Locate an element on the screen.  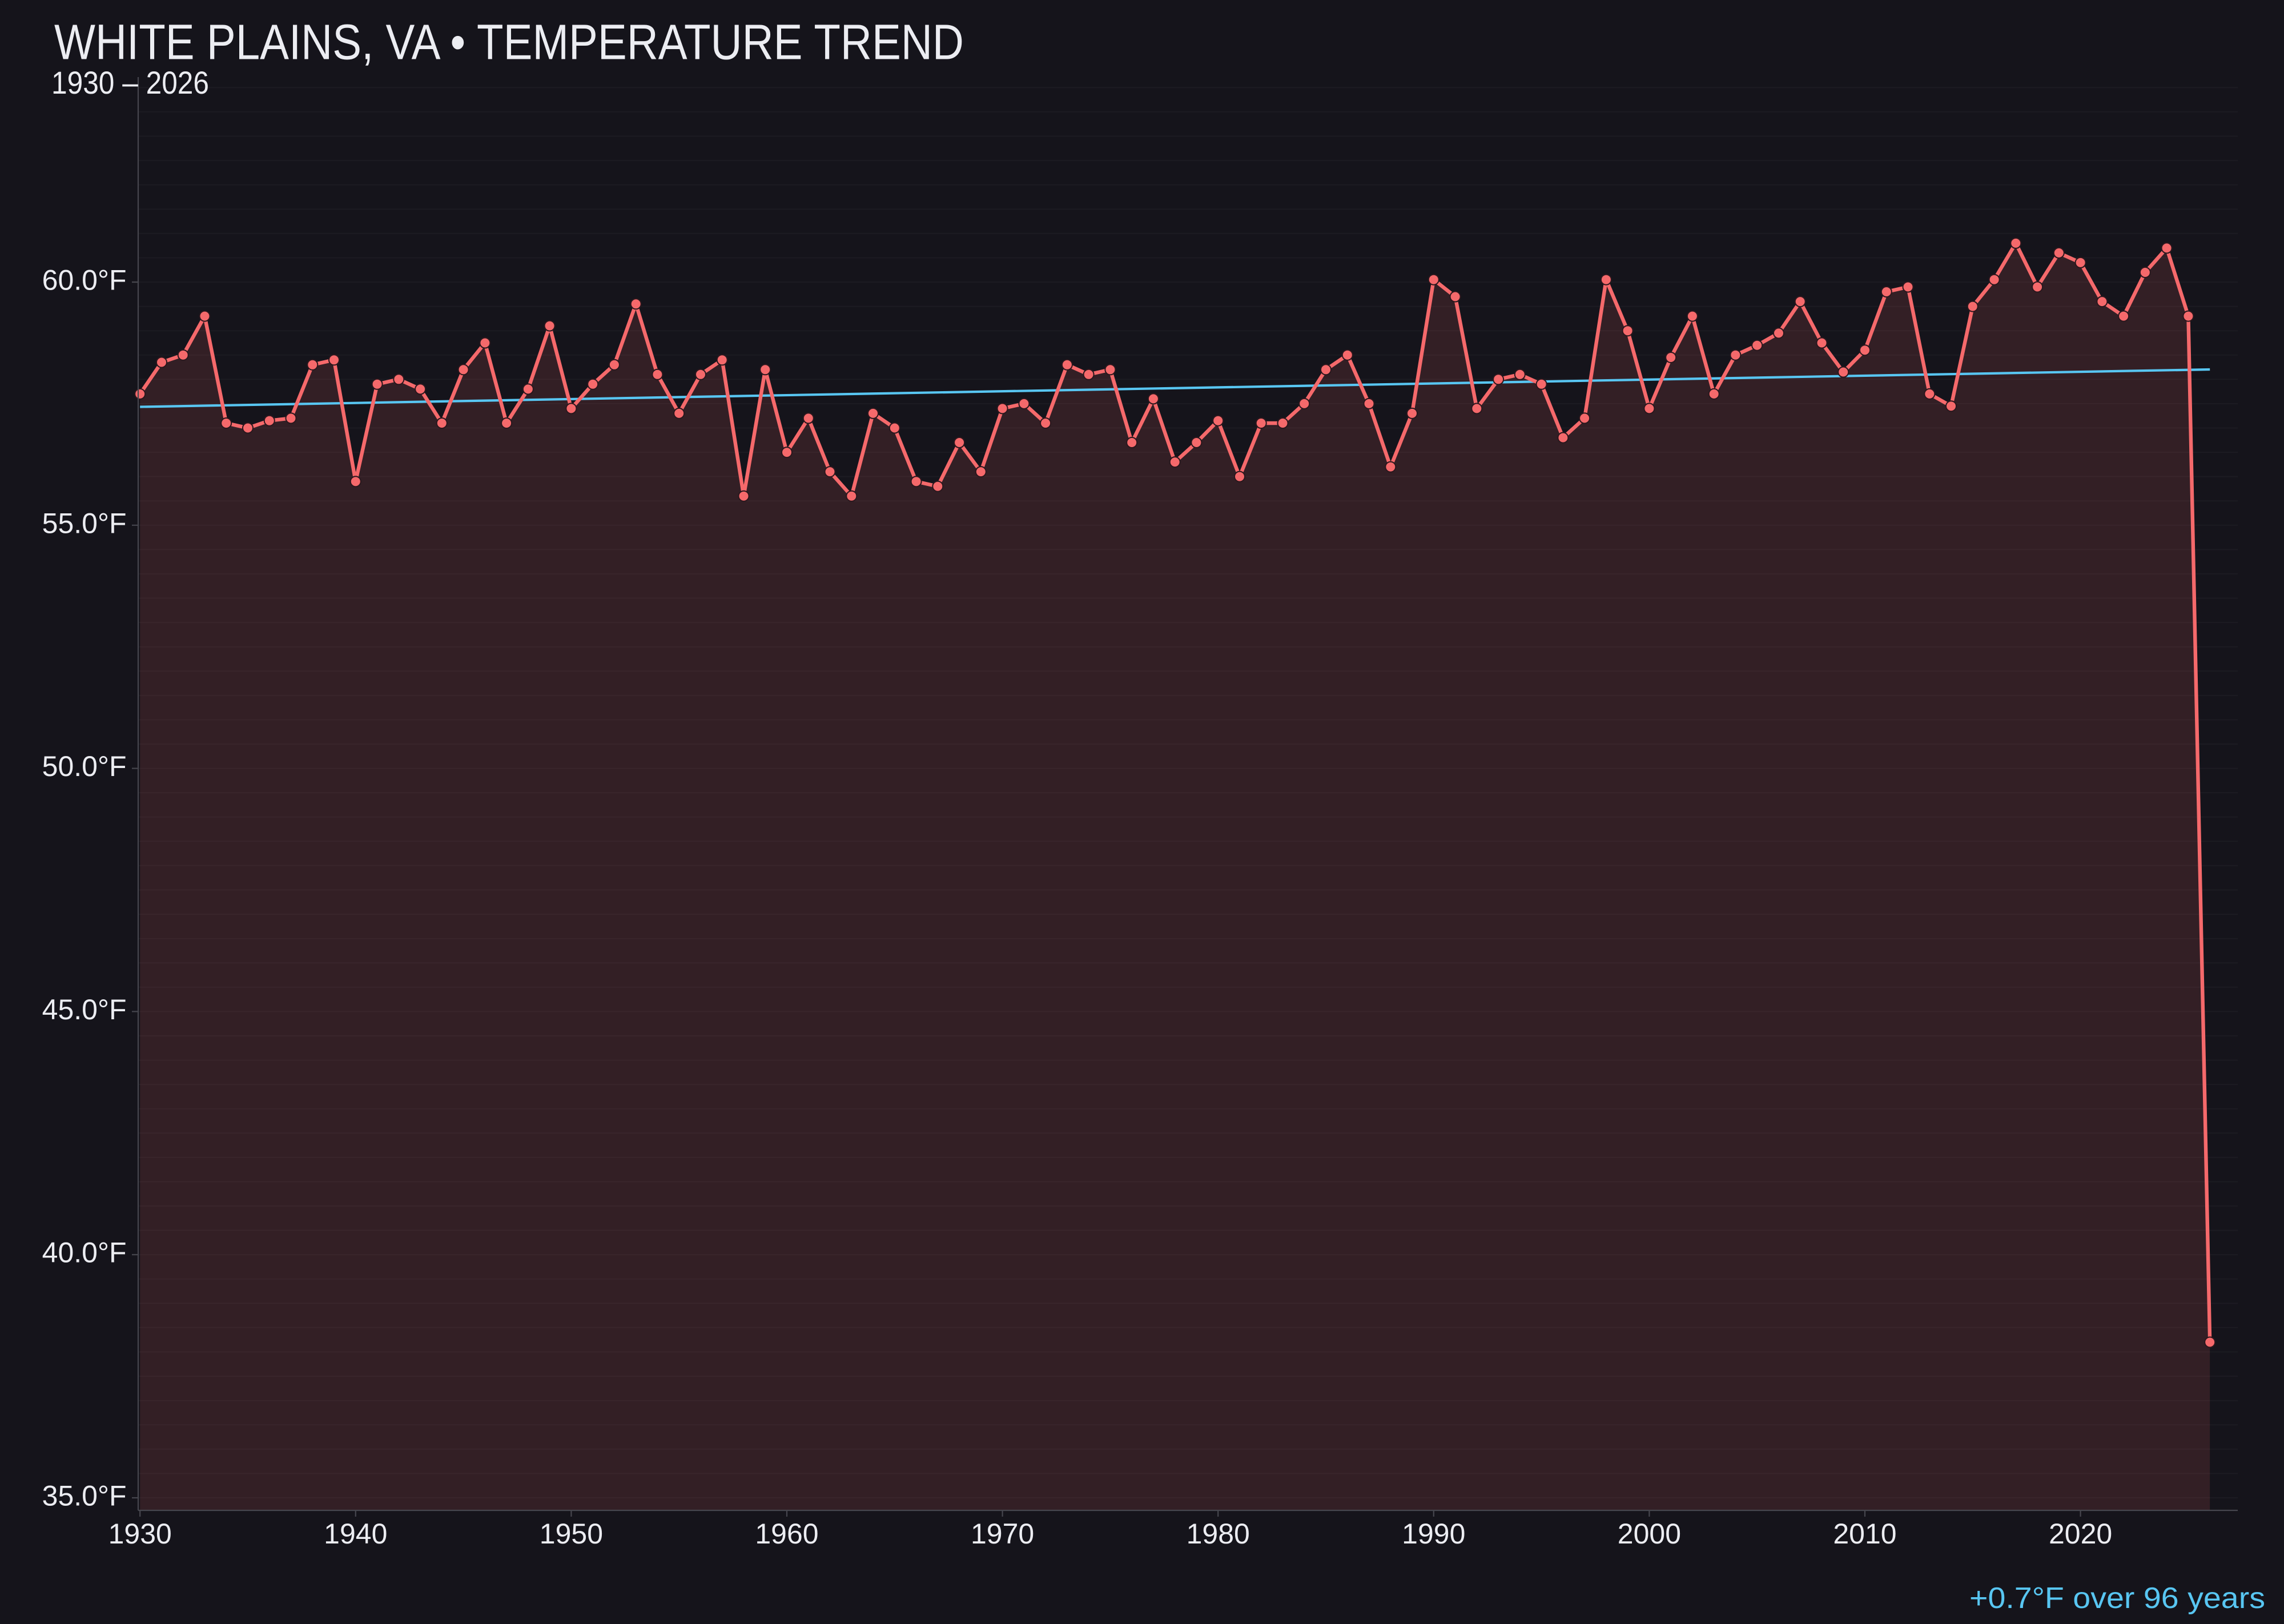
svg-text: 60.0°F is located at coordinates (84, 280).